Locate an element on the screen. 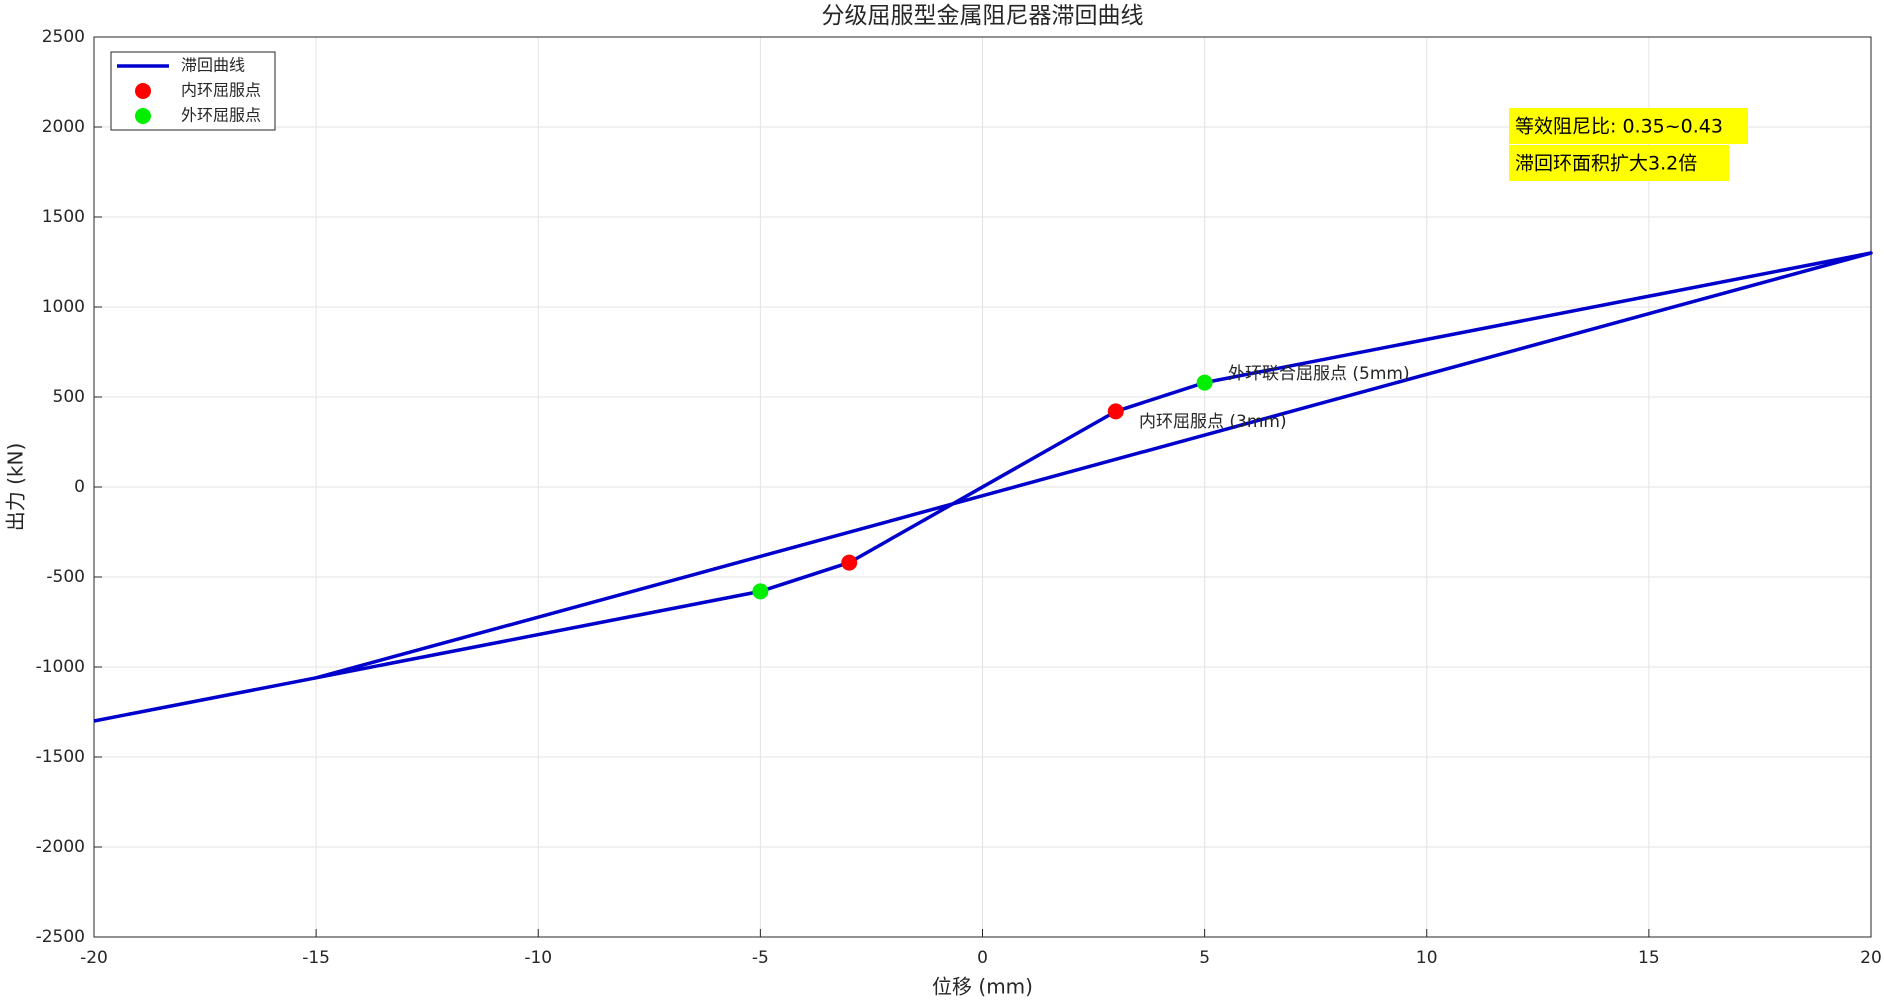 This screenshot has width=1884, height=1007. y-tick-label: 500 is located at coordinates (69, 397).